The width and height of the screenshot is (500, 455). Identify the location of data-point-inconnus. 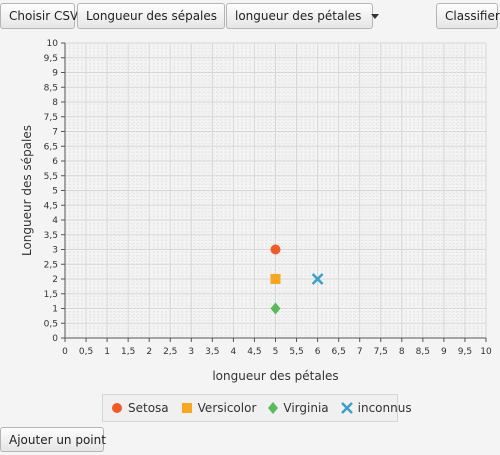
(317, 279).